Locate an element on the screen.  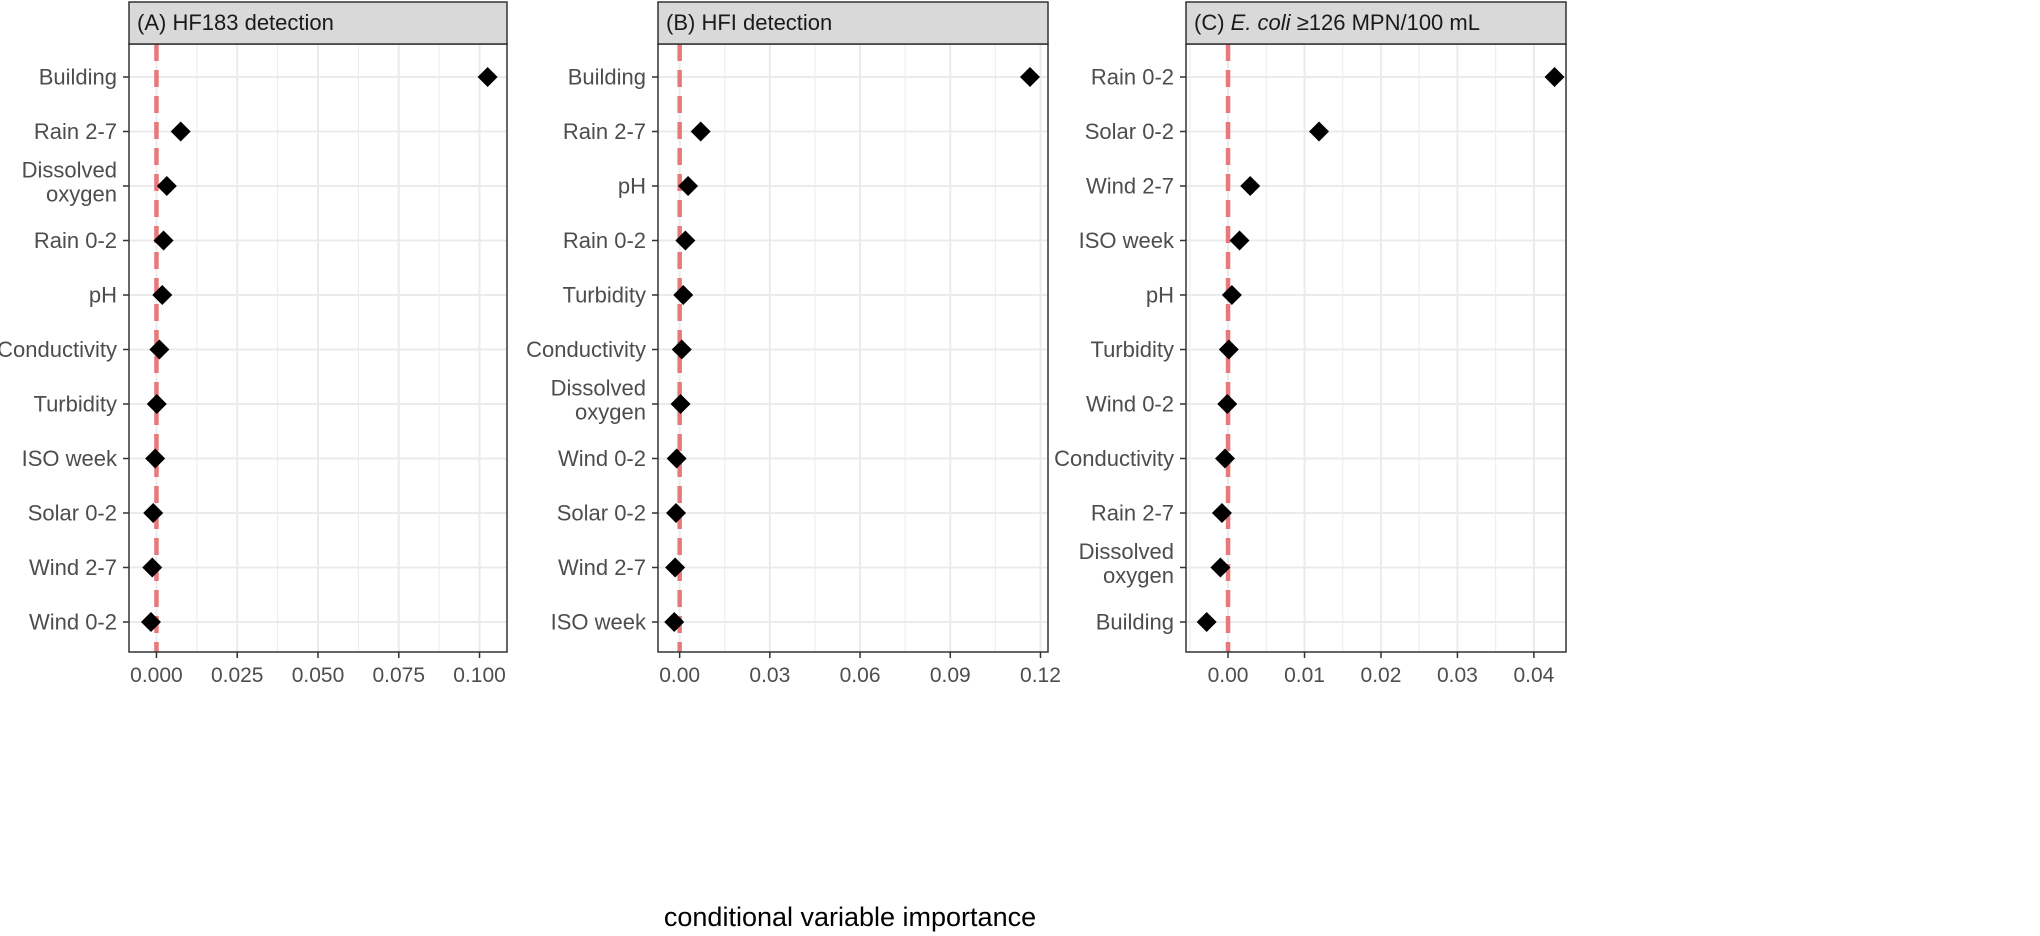
facet-title-prefix: (A) HF183 detection is located at coordinates (235, 22).